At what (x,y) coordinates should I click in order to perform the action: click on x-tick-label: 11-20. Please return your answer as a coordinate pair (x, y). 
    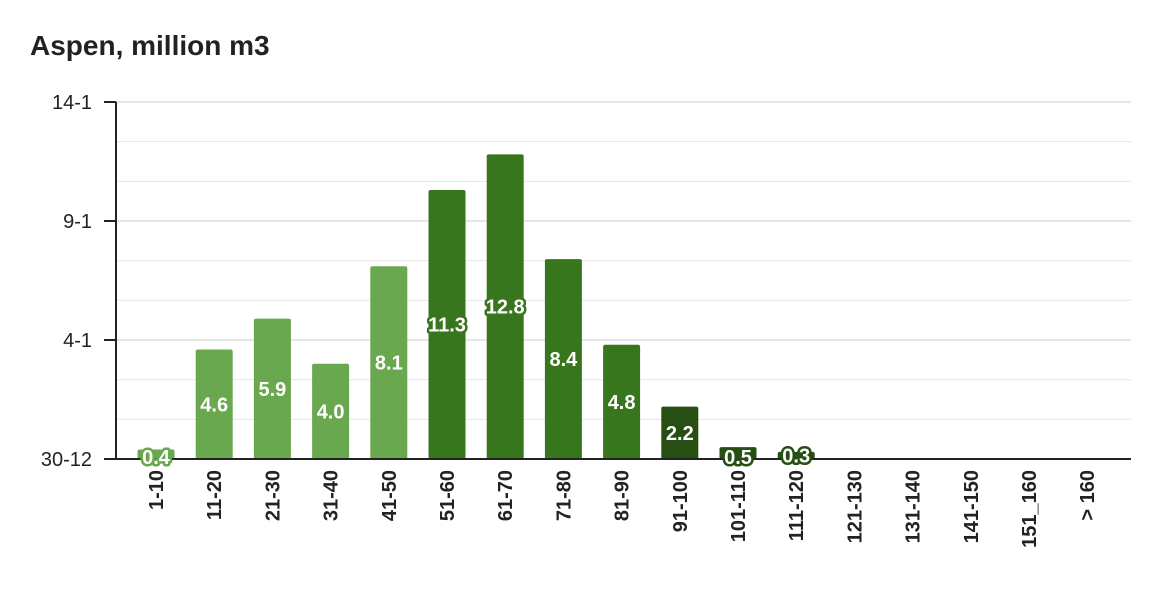
    Looking at the image, I should click on (215, 495).